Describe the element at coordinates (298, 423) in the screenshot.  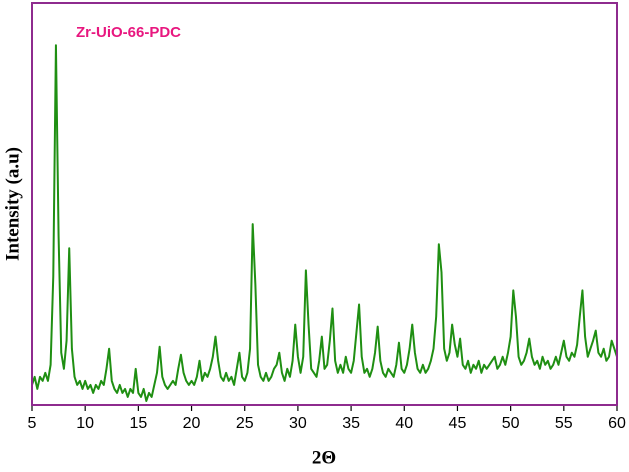
I see `x-tick-label: 30` at that location.